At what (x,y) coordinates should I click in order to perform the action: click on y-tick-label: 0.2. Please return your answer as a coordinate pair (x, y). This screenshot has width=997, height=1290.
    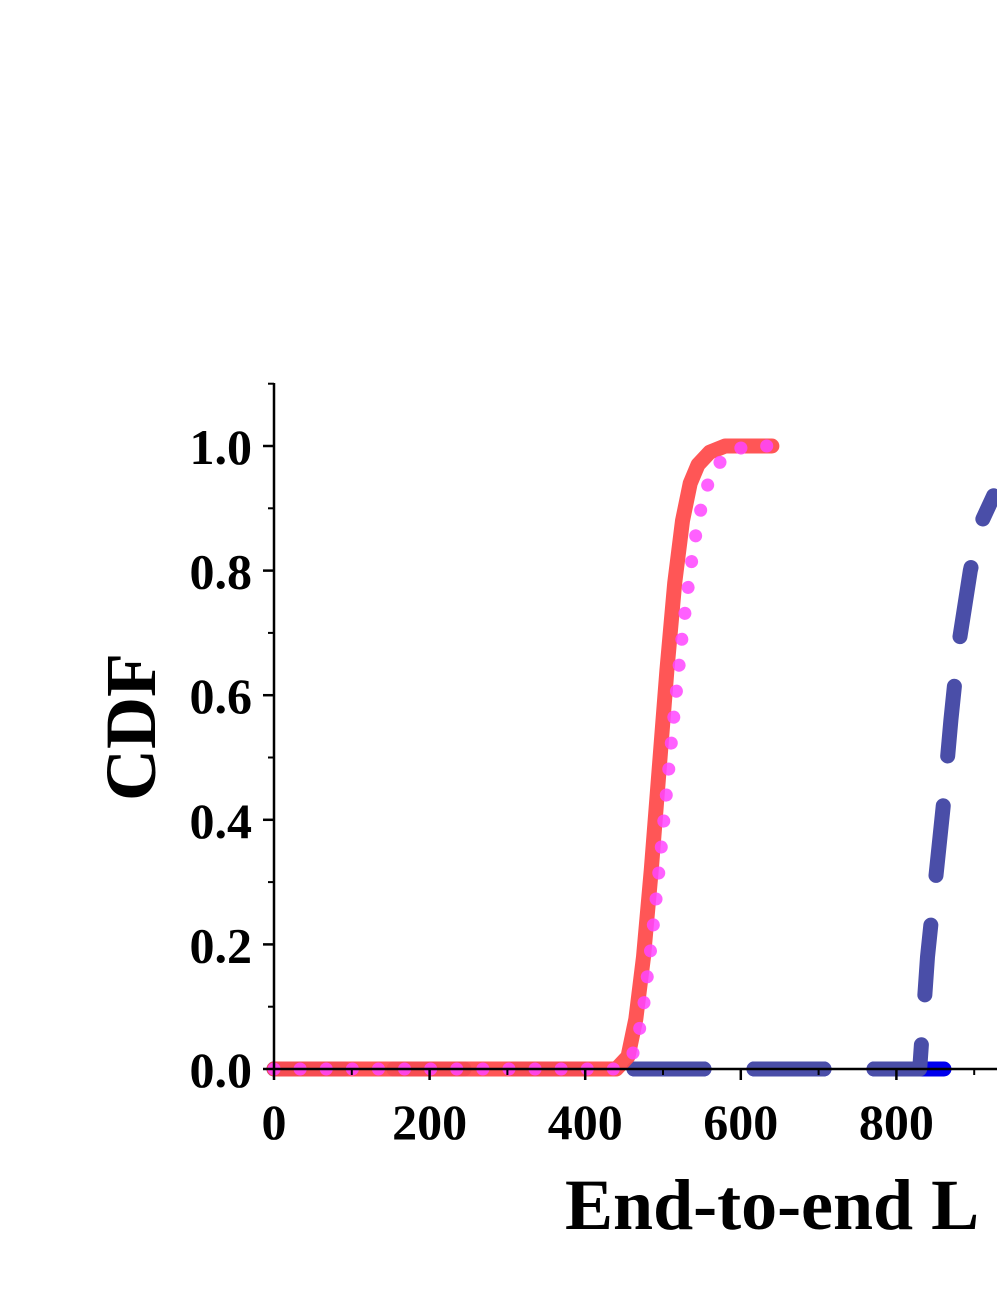
    Looking at the image, I should click on (221, 945).